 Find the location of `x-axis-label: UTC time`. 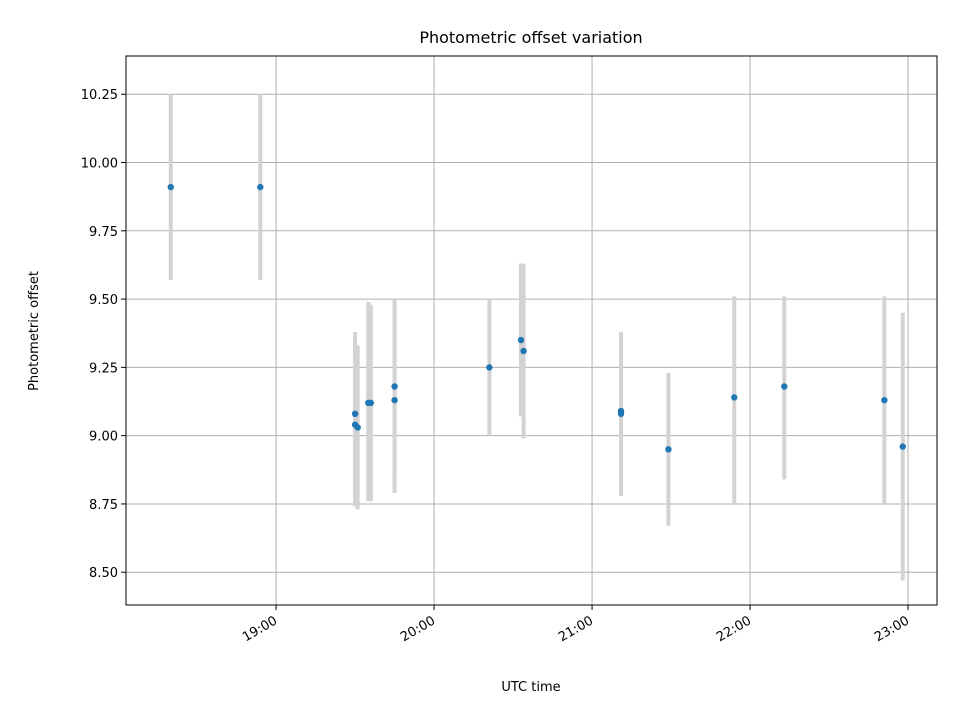

x-axis-label: UTC time is located at coordinates (530, 687).